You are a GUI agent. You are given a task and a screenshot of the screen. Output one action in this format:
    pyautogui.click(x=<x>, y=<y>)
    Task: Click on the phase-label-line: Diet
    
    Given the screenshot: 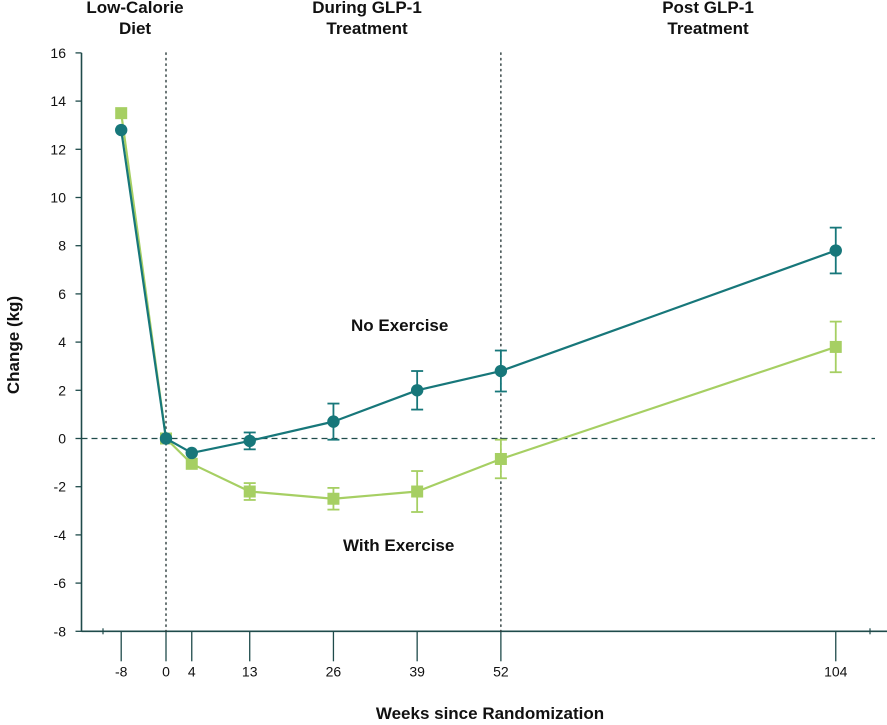 What is the action you would take?
    pyautogui.click(x=135, y=28)
    